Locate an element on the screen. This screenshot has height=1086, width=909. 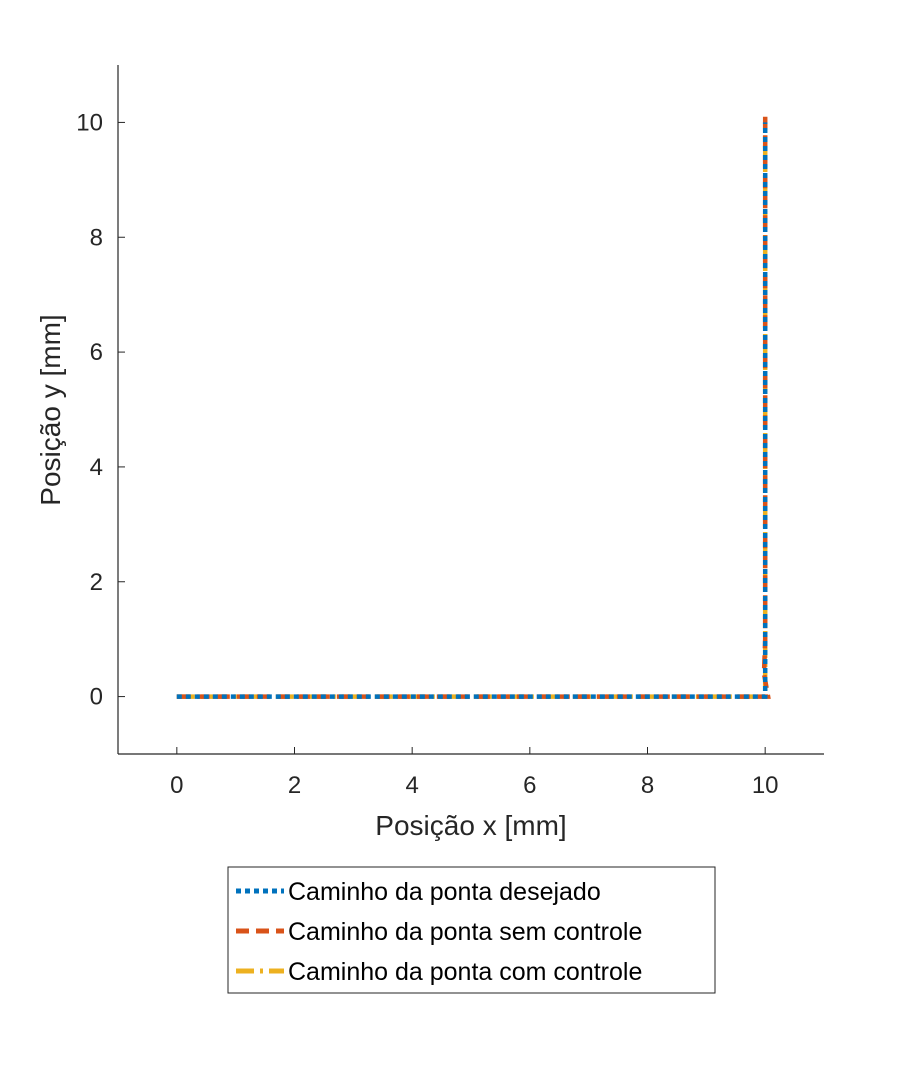
legend-label-1: Caminho da ponta desejado is located at coordinates (444, 892).